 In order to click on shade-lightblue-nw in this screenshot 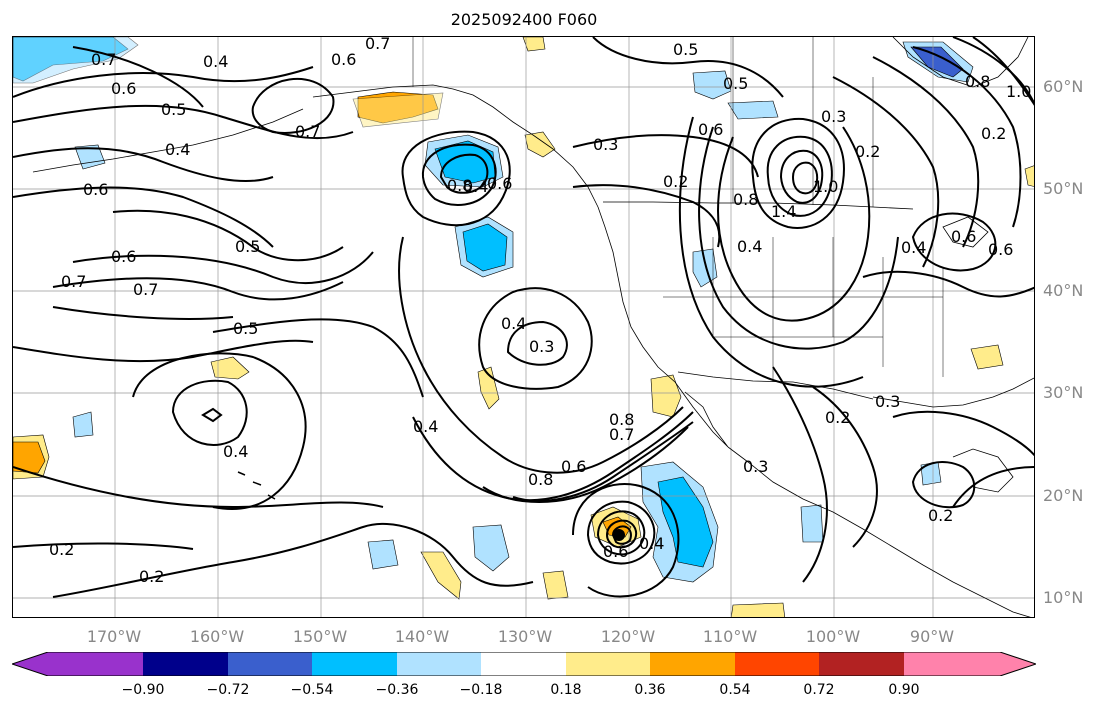, I will do `click(76, 60)`.